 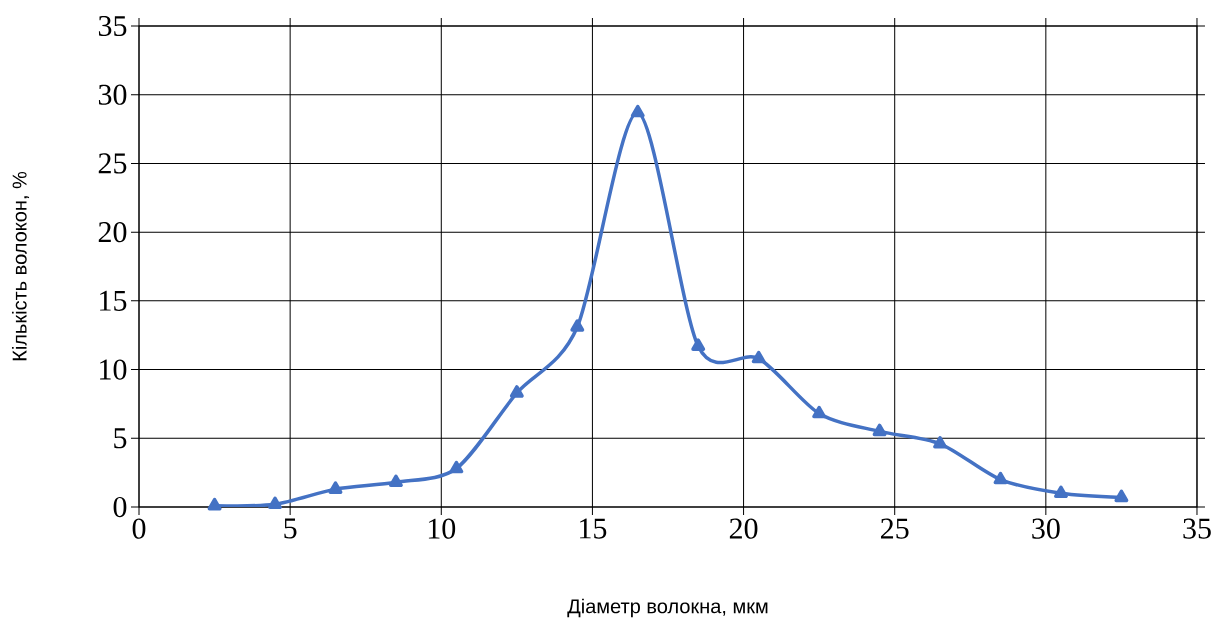 What do you see at coordinates (113, 369) in the screenshot?
I see `y-tick-label: 10` at bounding box center [113, 369].